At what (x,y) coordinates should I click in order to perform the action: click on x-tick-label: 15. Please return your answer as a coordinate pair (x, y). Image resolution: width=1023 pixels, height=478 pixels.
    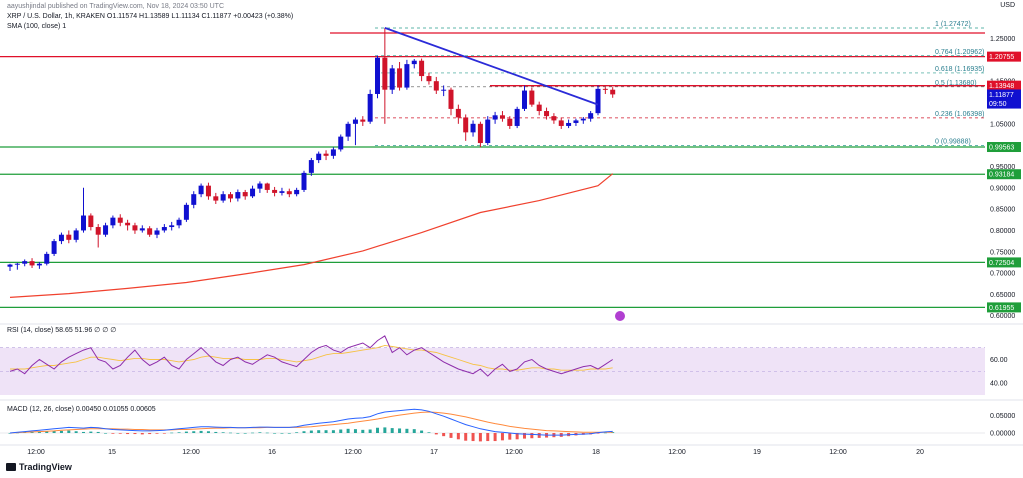
    Looking at the image, I should click on (112, 452).